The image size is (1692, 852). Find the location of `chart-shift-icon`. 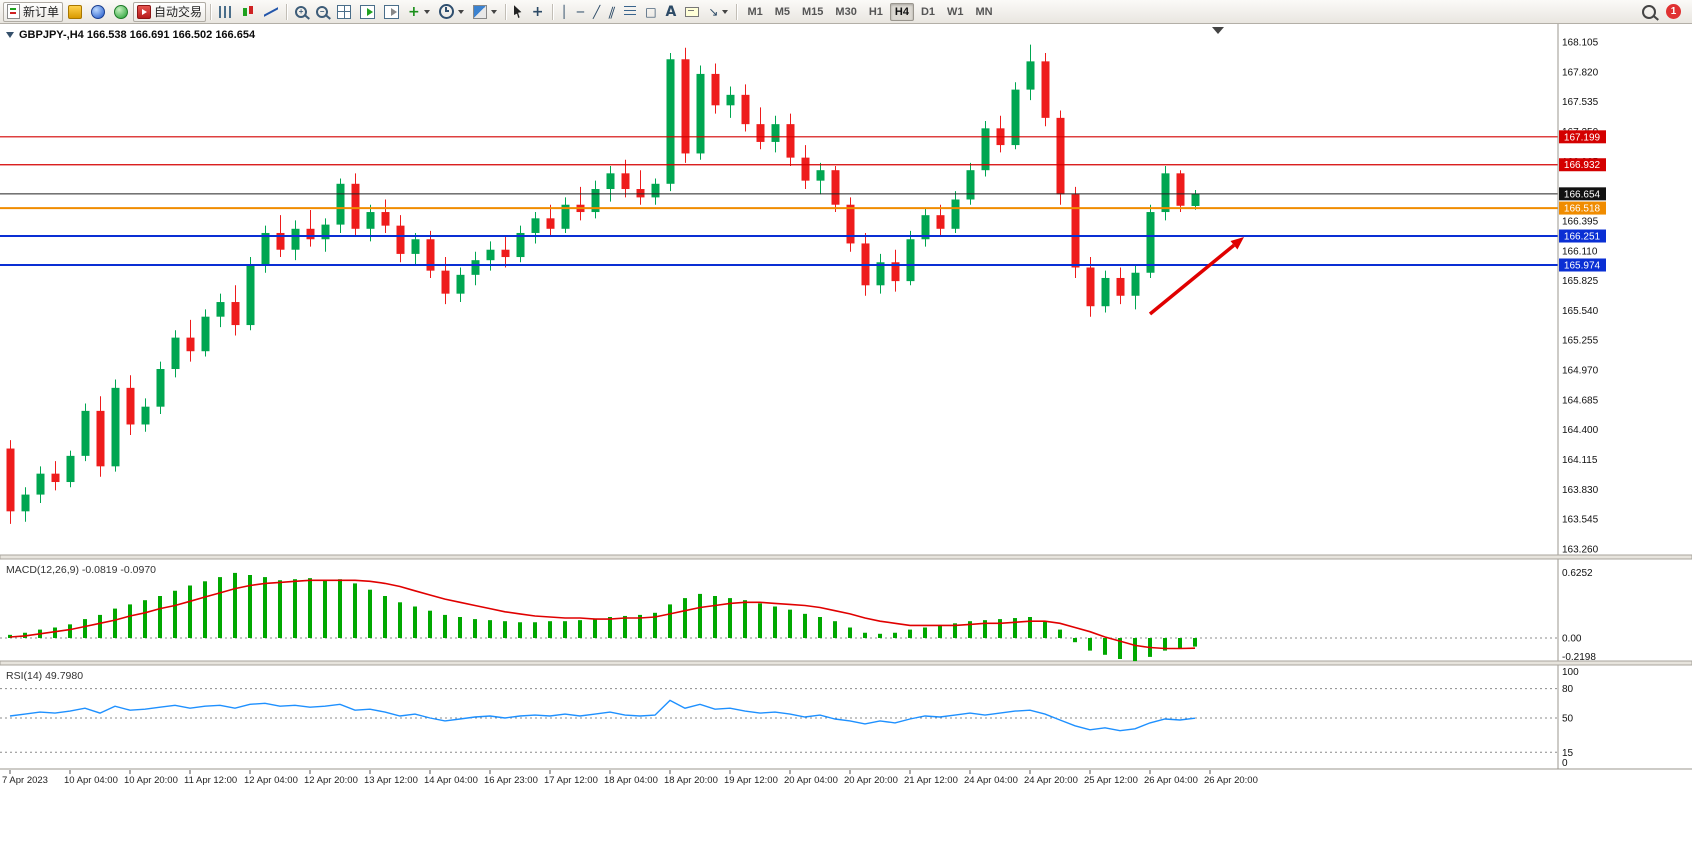

chart-shift-icon is located at coordinates (392, 11).